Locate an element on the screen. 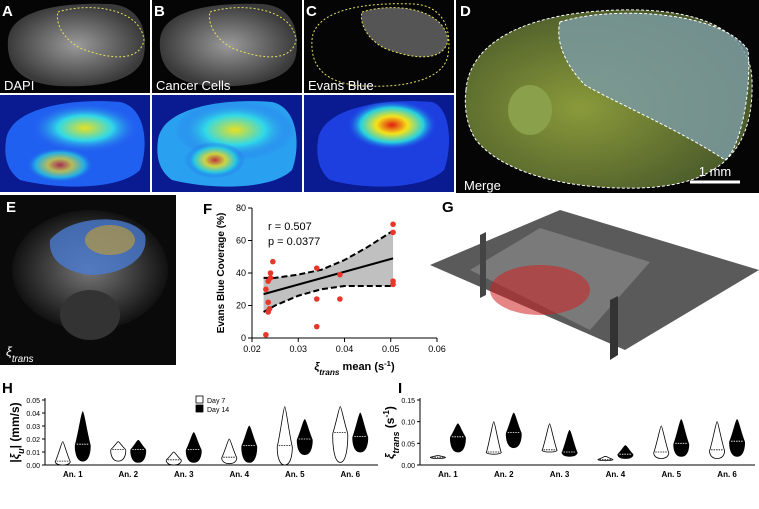 This screenshot has height=509, width=759. y-tick-label: 0.15 is located at coordinates (408, 401).